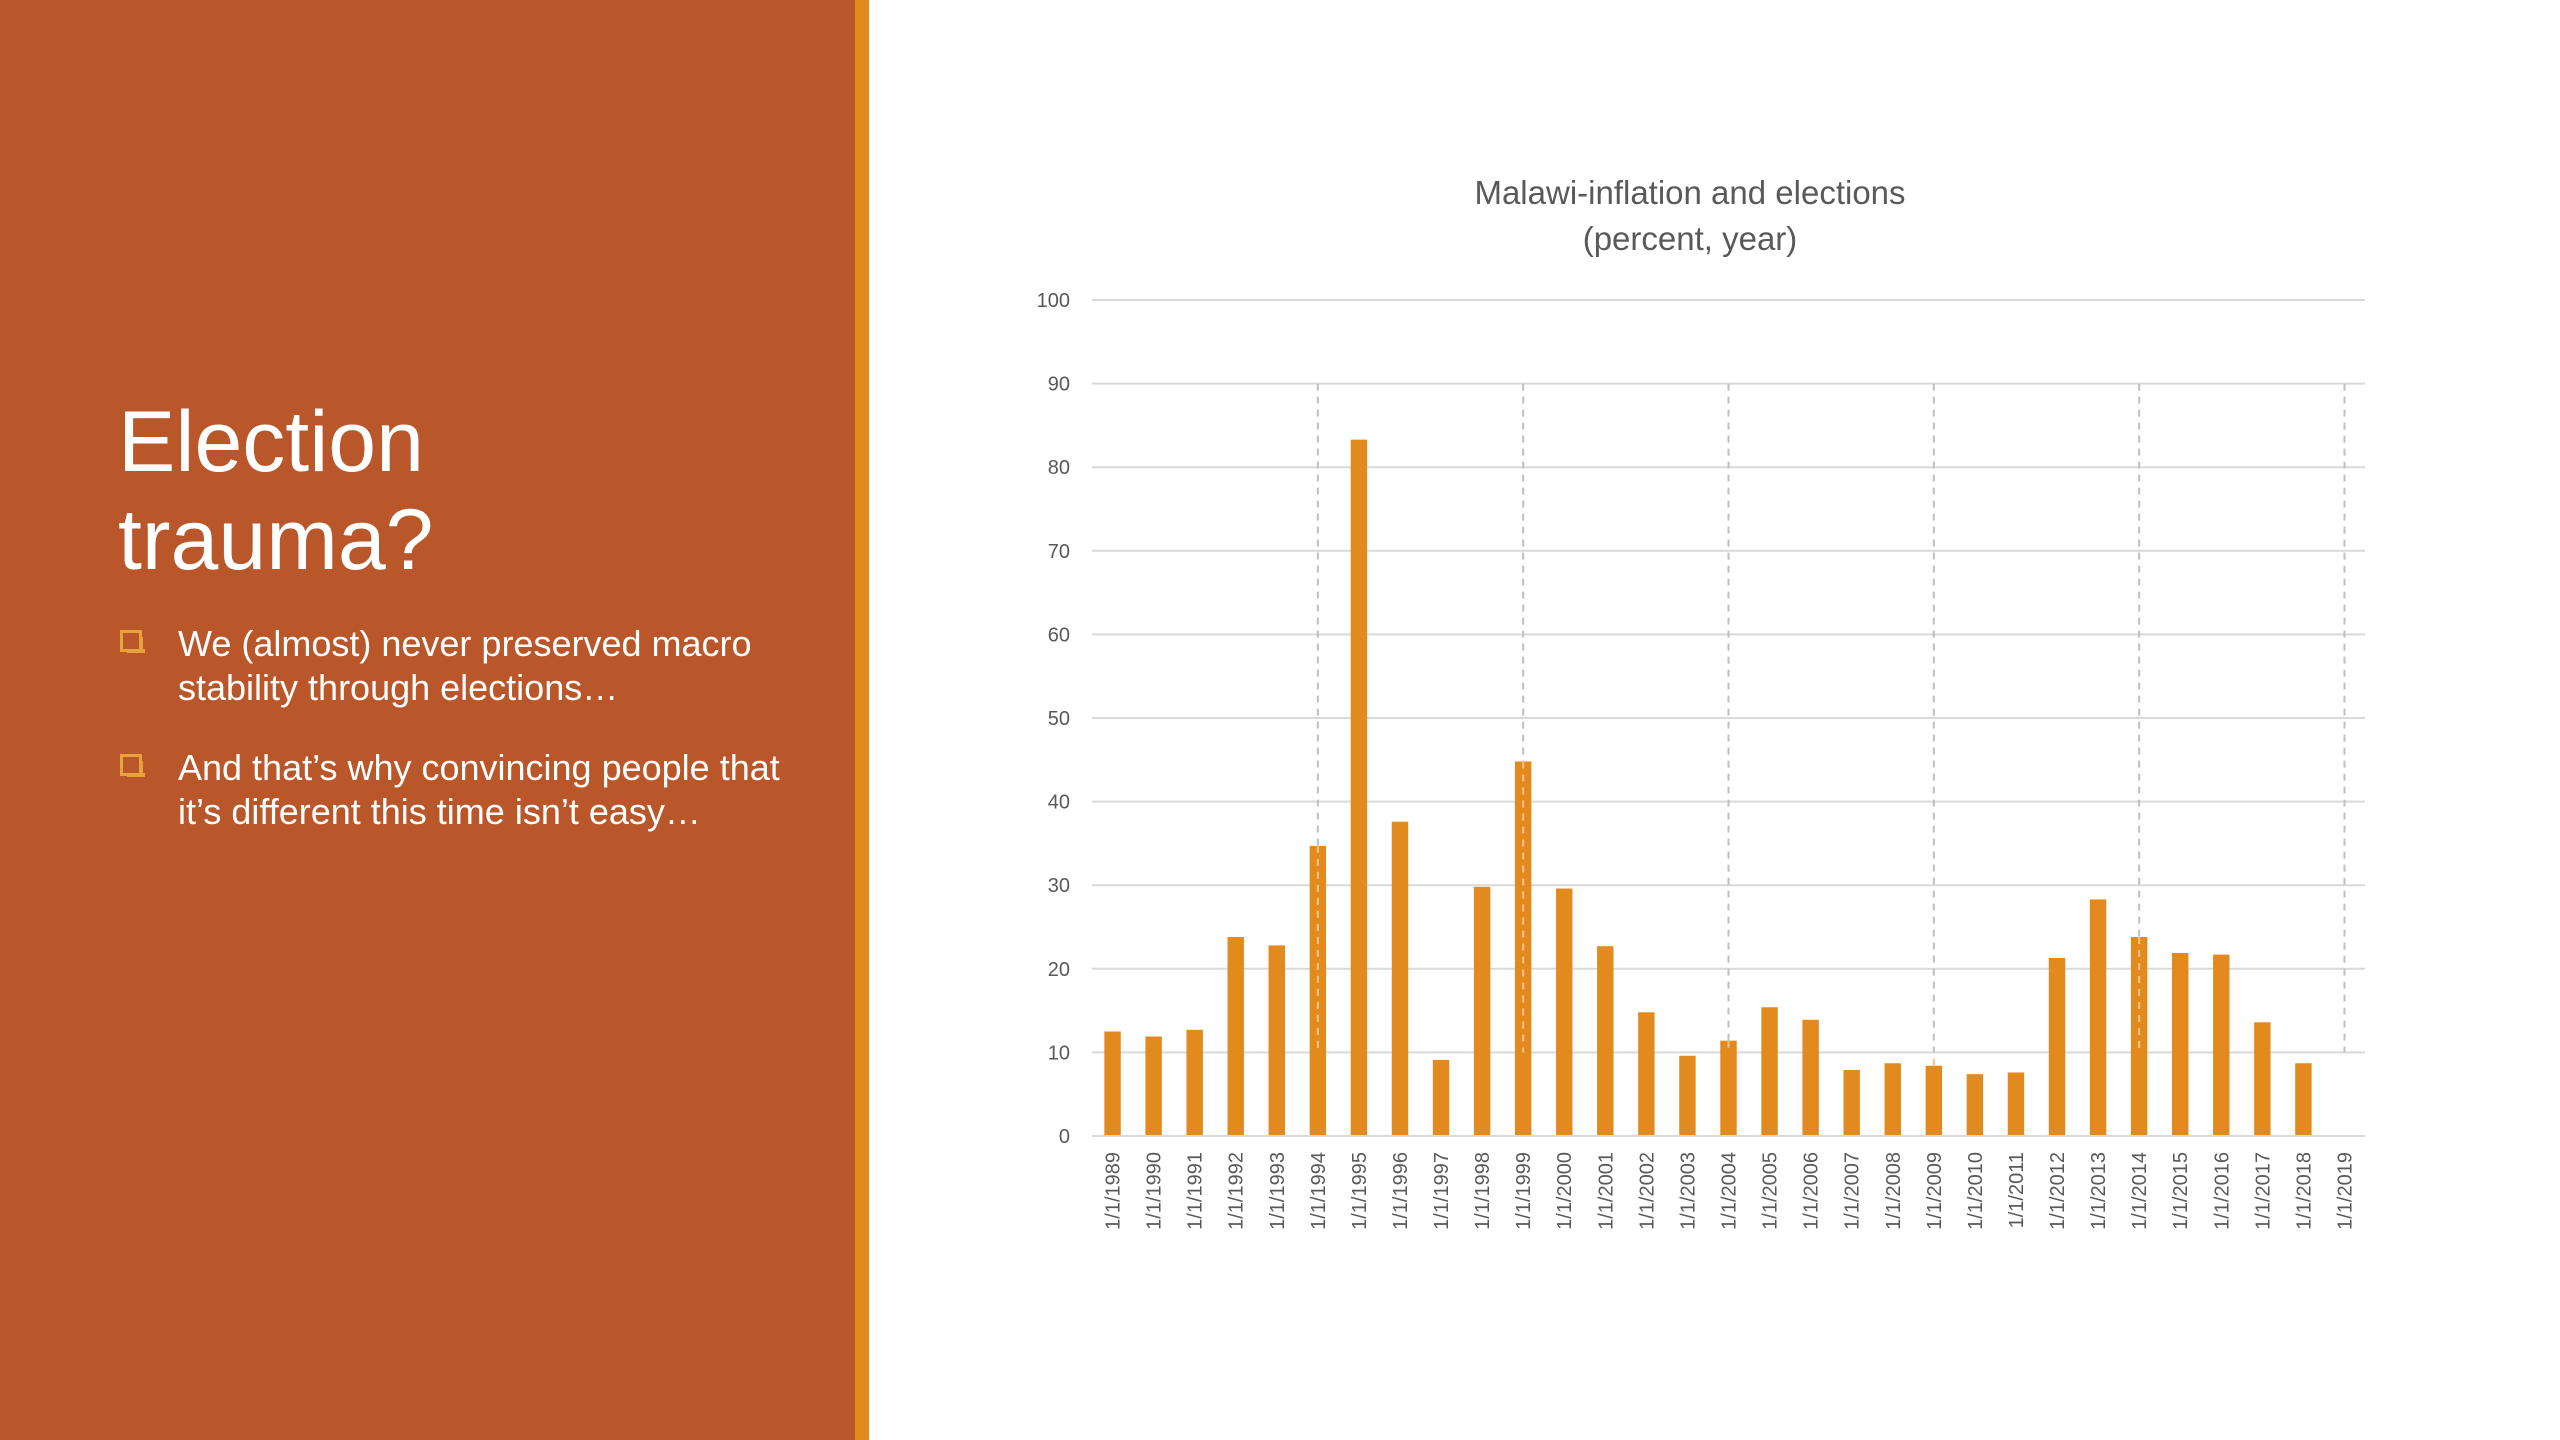 The width and height of the screenshot is (2560, 1440). I want to click on x-tick-label: 1/1/2017, so click(2263, 1191).